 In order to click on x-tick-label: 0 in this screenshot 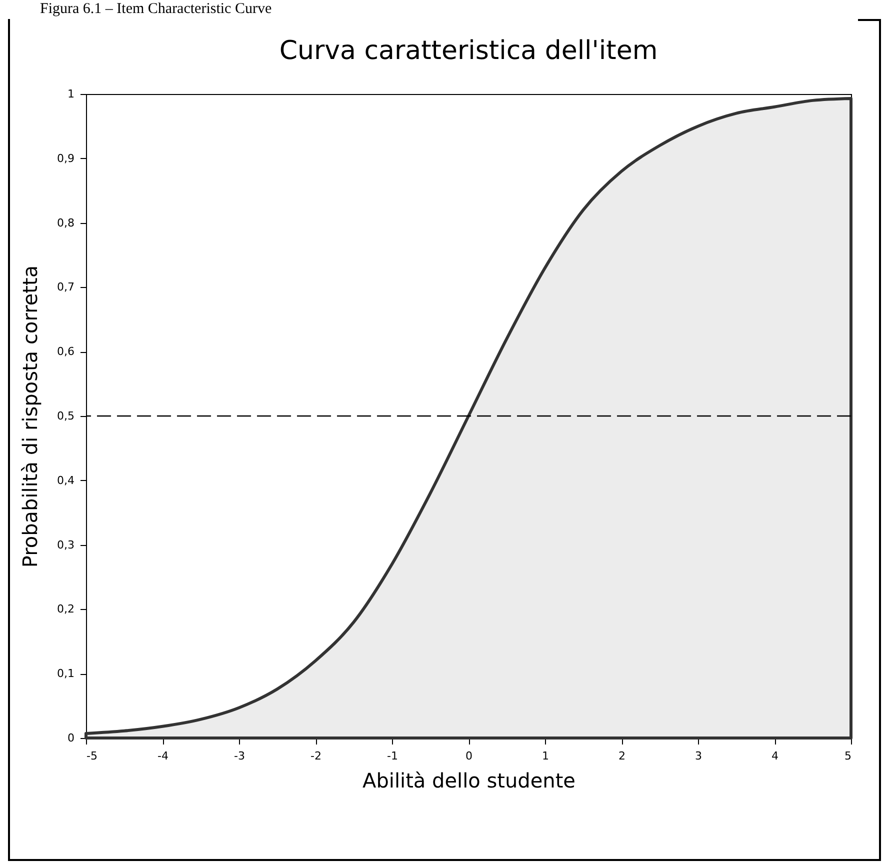, I will do `click(469, 756)`.